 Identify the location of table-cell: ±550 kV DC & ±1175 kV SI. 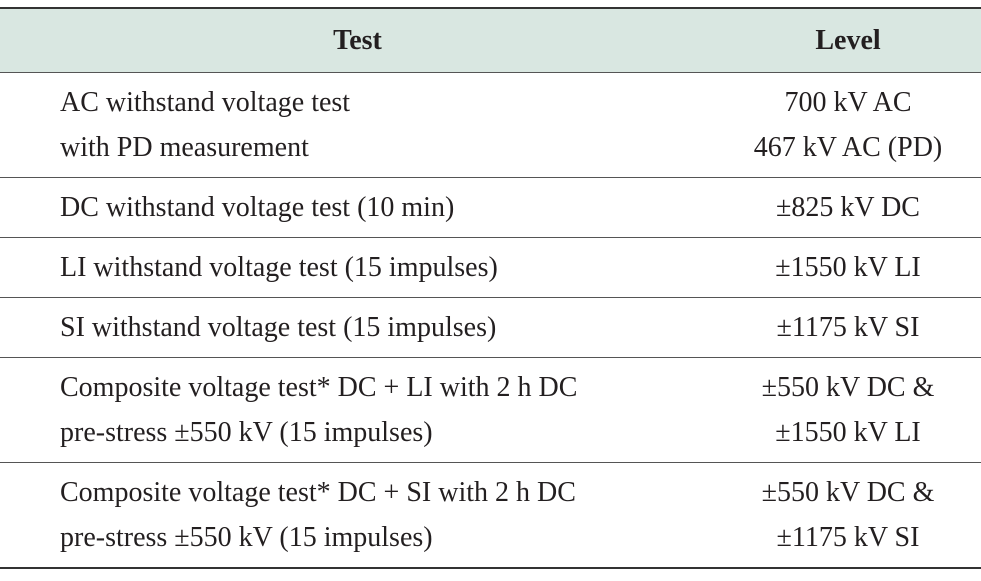
(848, 516).